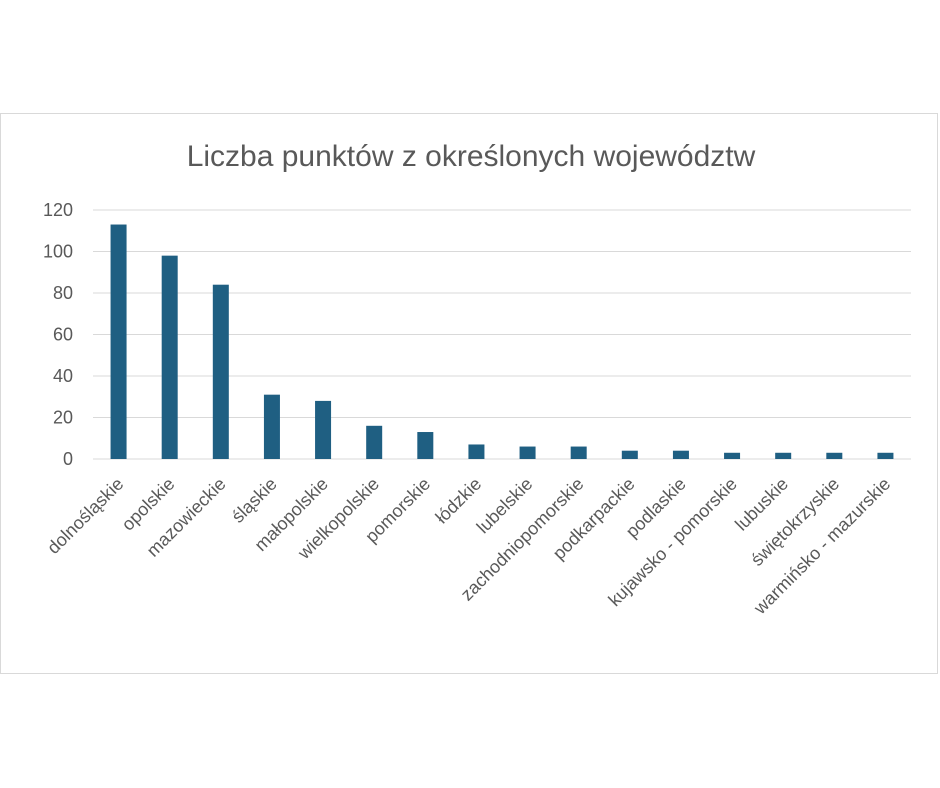 The width and height of the screenshot is (940, 788). I want to click on y-tick-label: 20, so click(63, 418).